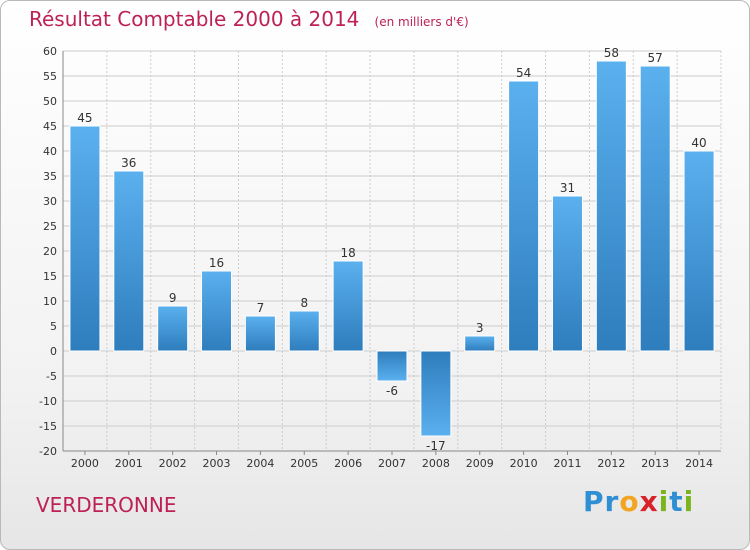 The image size is (750, 550). I want to click on chart-subtitle: (en milliers d'€), so click(421, 22).